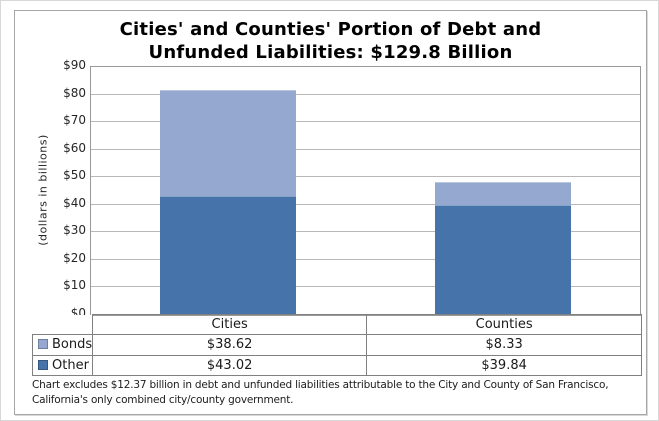  Describe the element at coordinates (74, 120) in the screenshot. I see `y-tick-label: $70` at that location.